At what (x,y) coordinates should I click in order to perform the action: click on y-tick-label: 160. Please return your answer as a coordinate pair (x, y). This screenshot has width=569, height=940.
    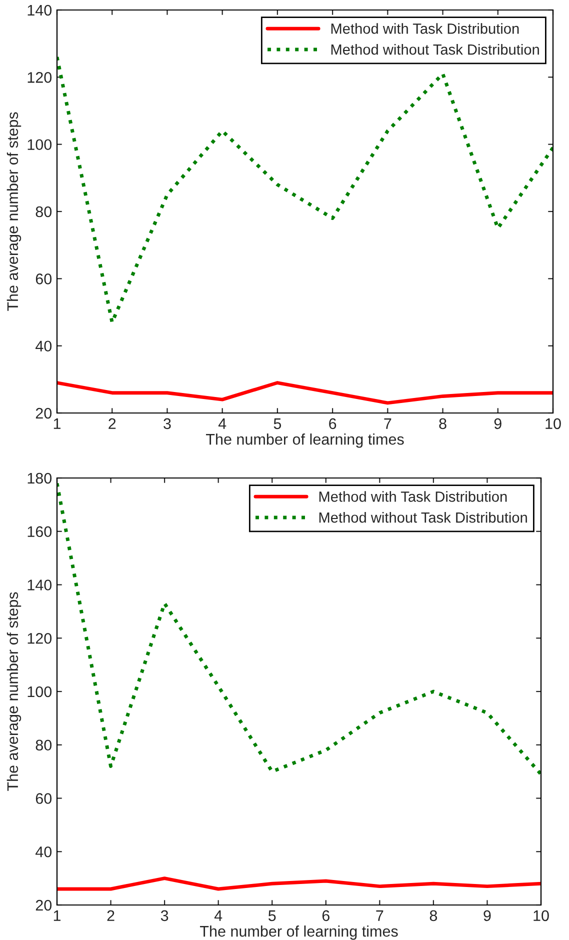
    Looking at the image, I should click on (40, 532).